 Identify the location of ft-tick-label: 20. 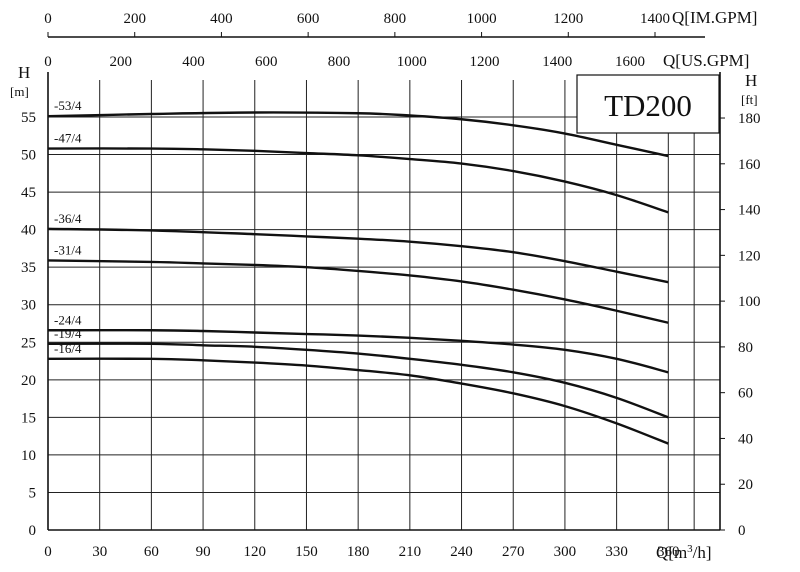
(745, 485).